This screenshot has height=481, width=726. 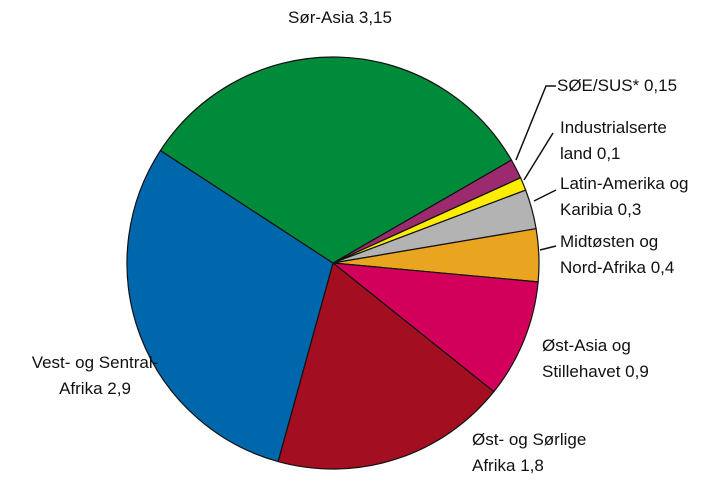 I want to click on slice-label: Industrialserte land 0,1, so click(x=620, y=141).